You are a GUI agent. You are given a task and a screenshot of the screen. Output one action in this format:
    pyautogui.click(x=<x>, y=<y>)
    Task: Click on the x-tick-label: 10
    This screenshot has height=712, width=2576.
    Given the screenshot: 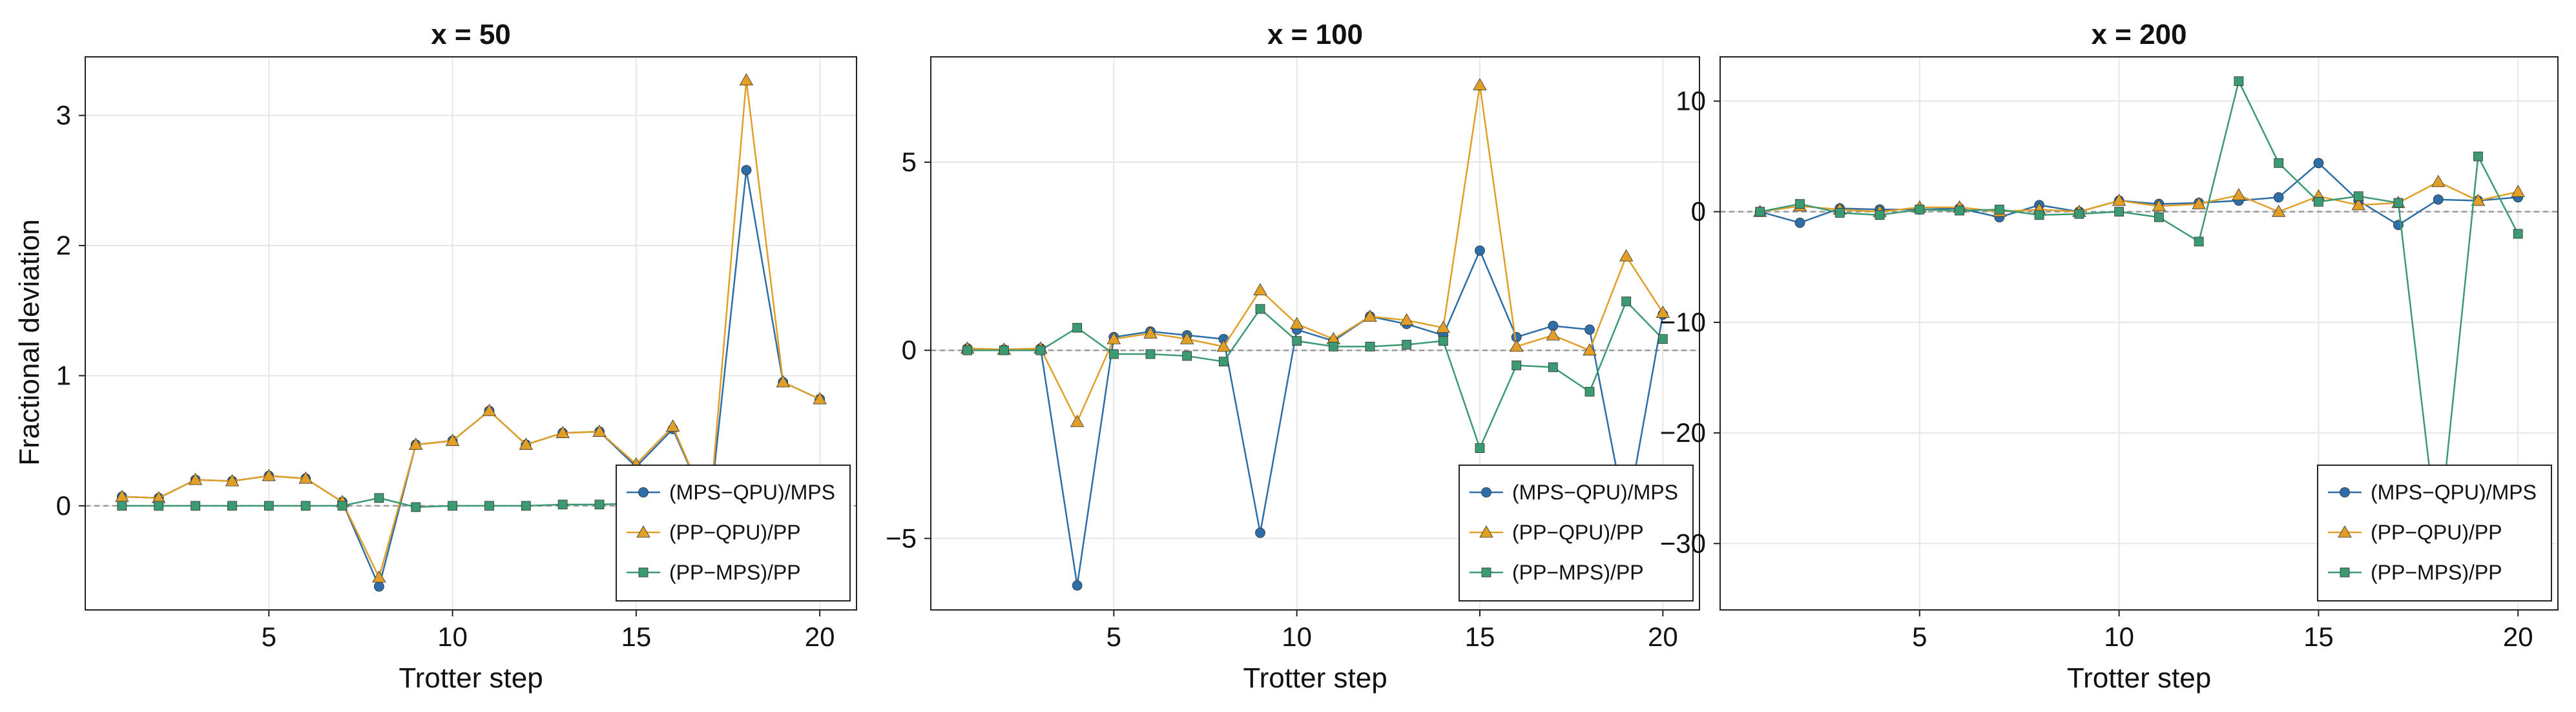 What is the action you would take?
    pyautogui.click(x=452, y=637)
    